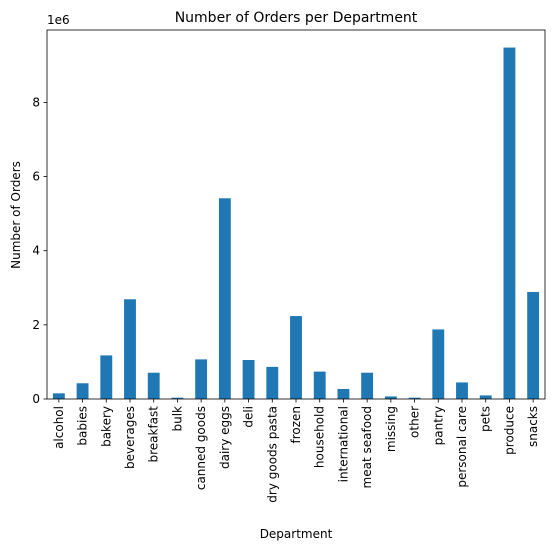 The height and width of the screenshot is (551, 554). I want to click on x-tick-label: bakery, so click(106, 426).